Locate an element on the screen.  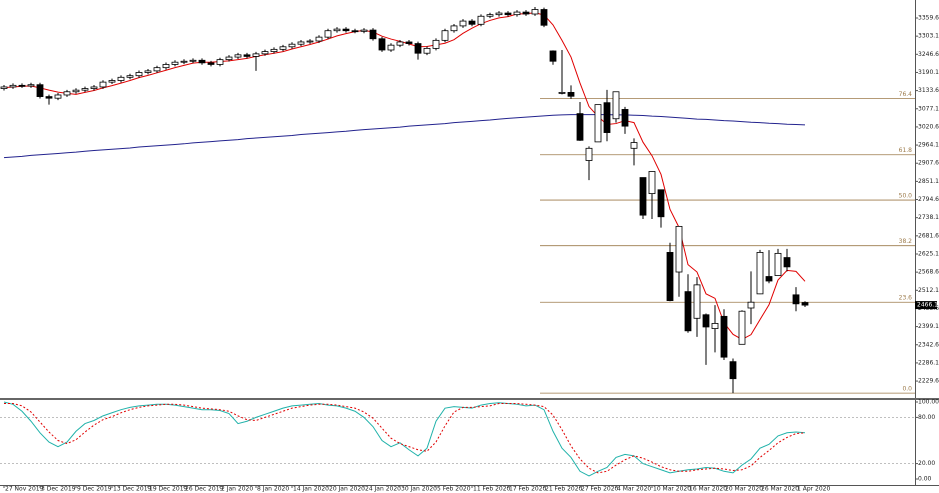
y-tick-label: 20.00 is located at coordinates (926, 463).